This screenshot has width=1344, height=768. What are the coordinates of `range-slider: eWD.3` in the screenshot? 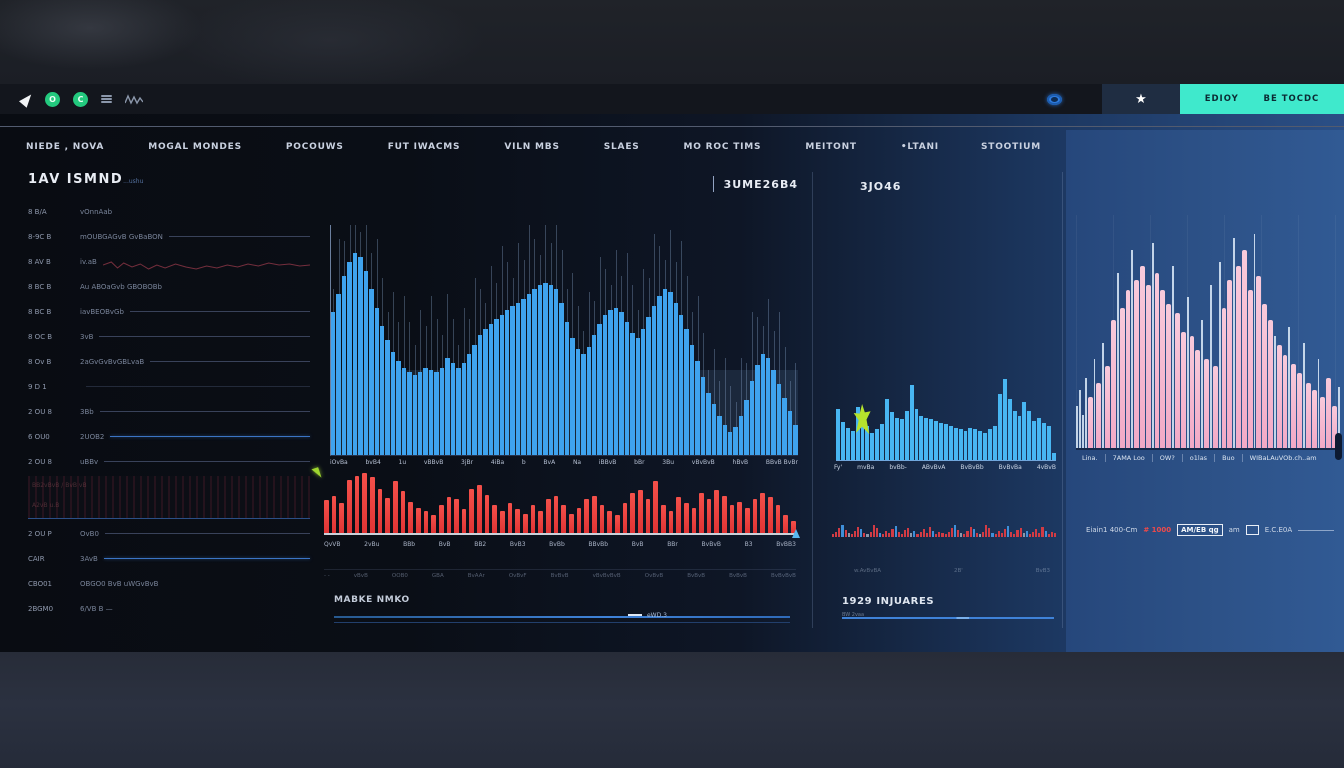 It's located at (562, 618).